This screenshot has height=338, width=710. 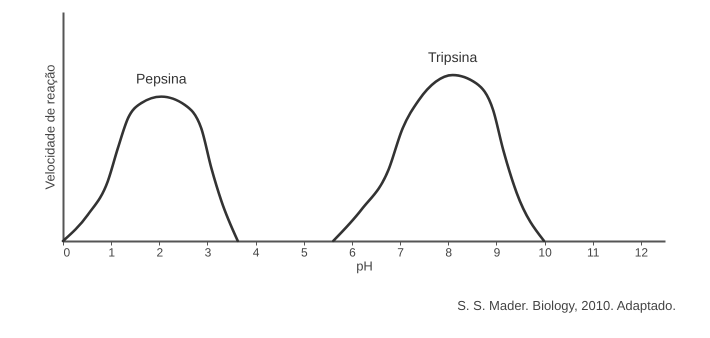 What do you see at coordinates (400, 253) in the screenshot?
I see `x-tick-label: 7` at bounding box center [400, 253].